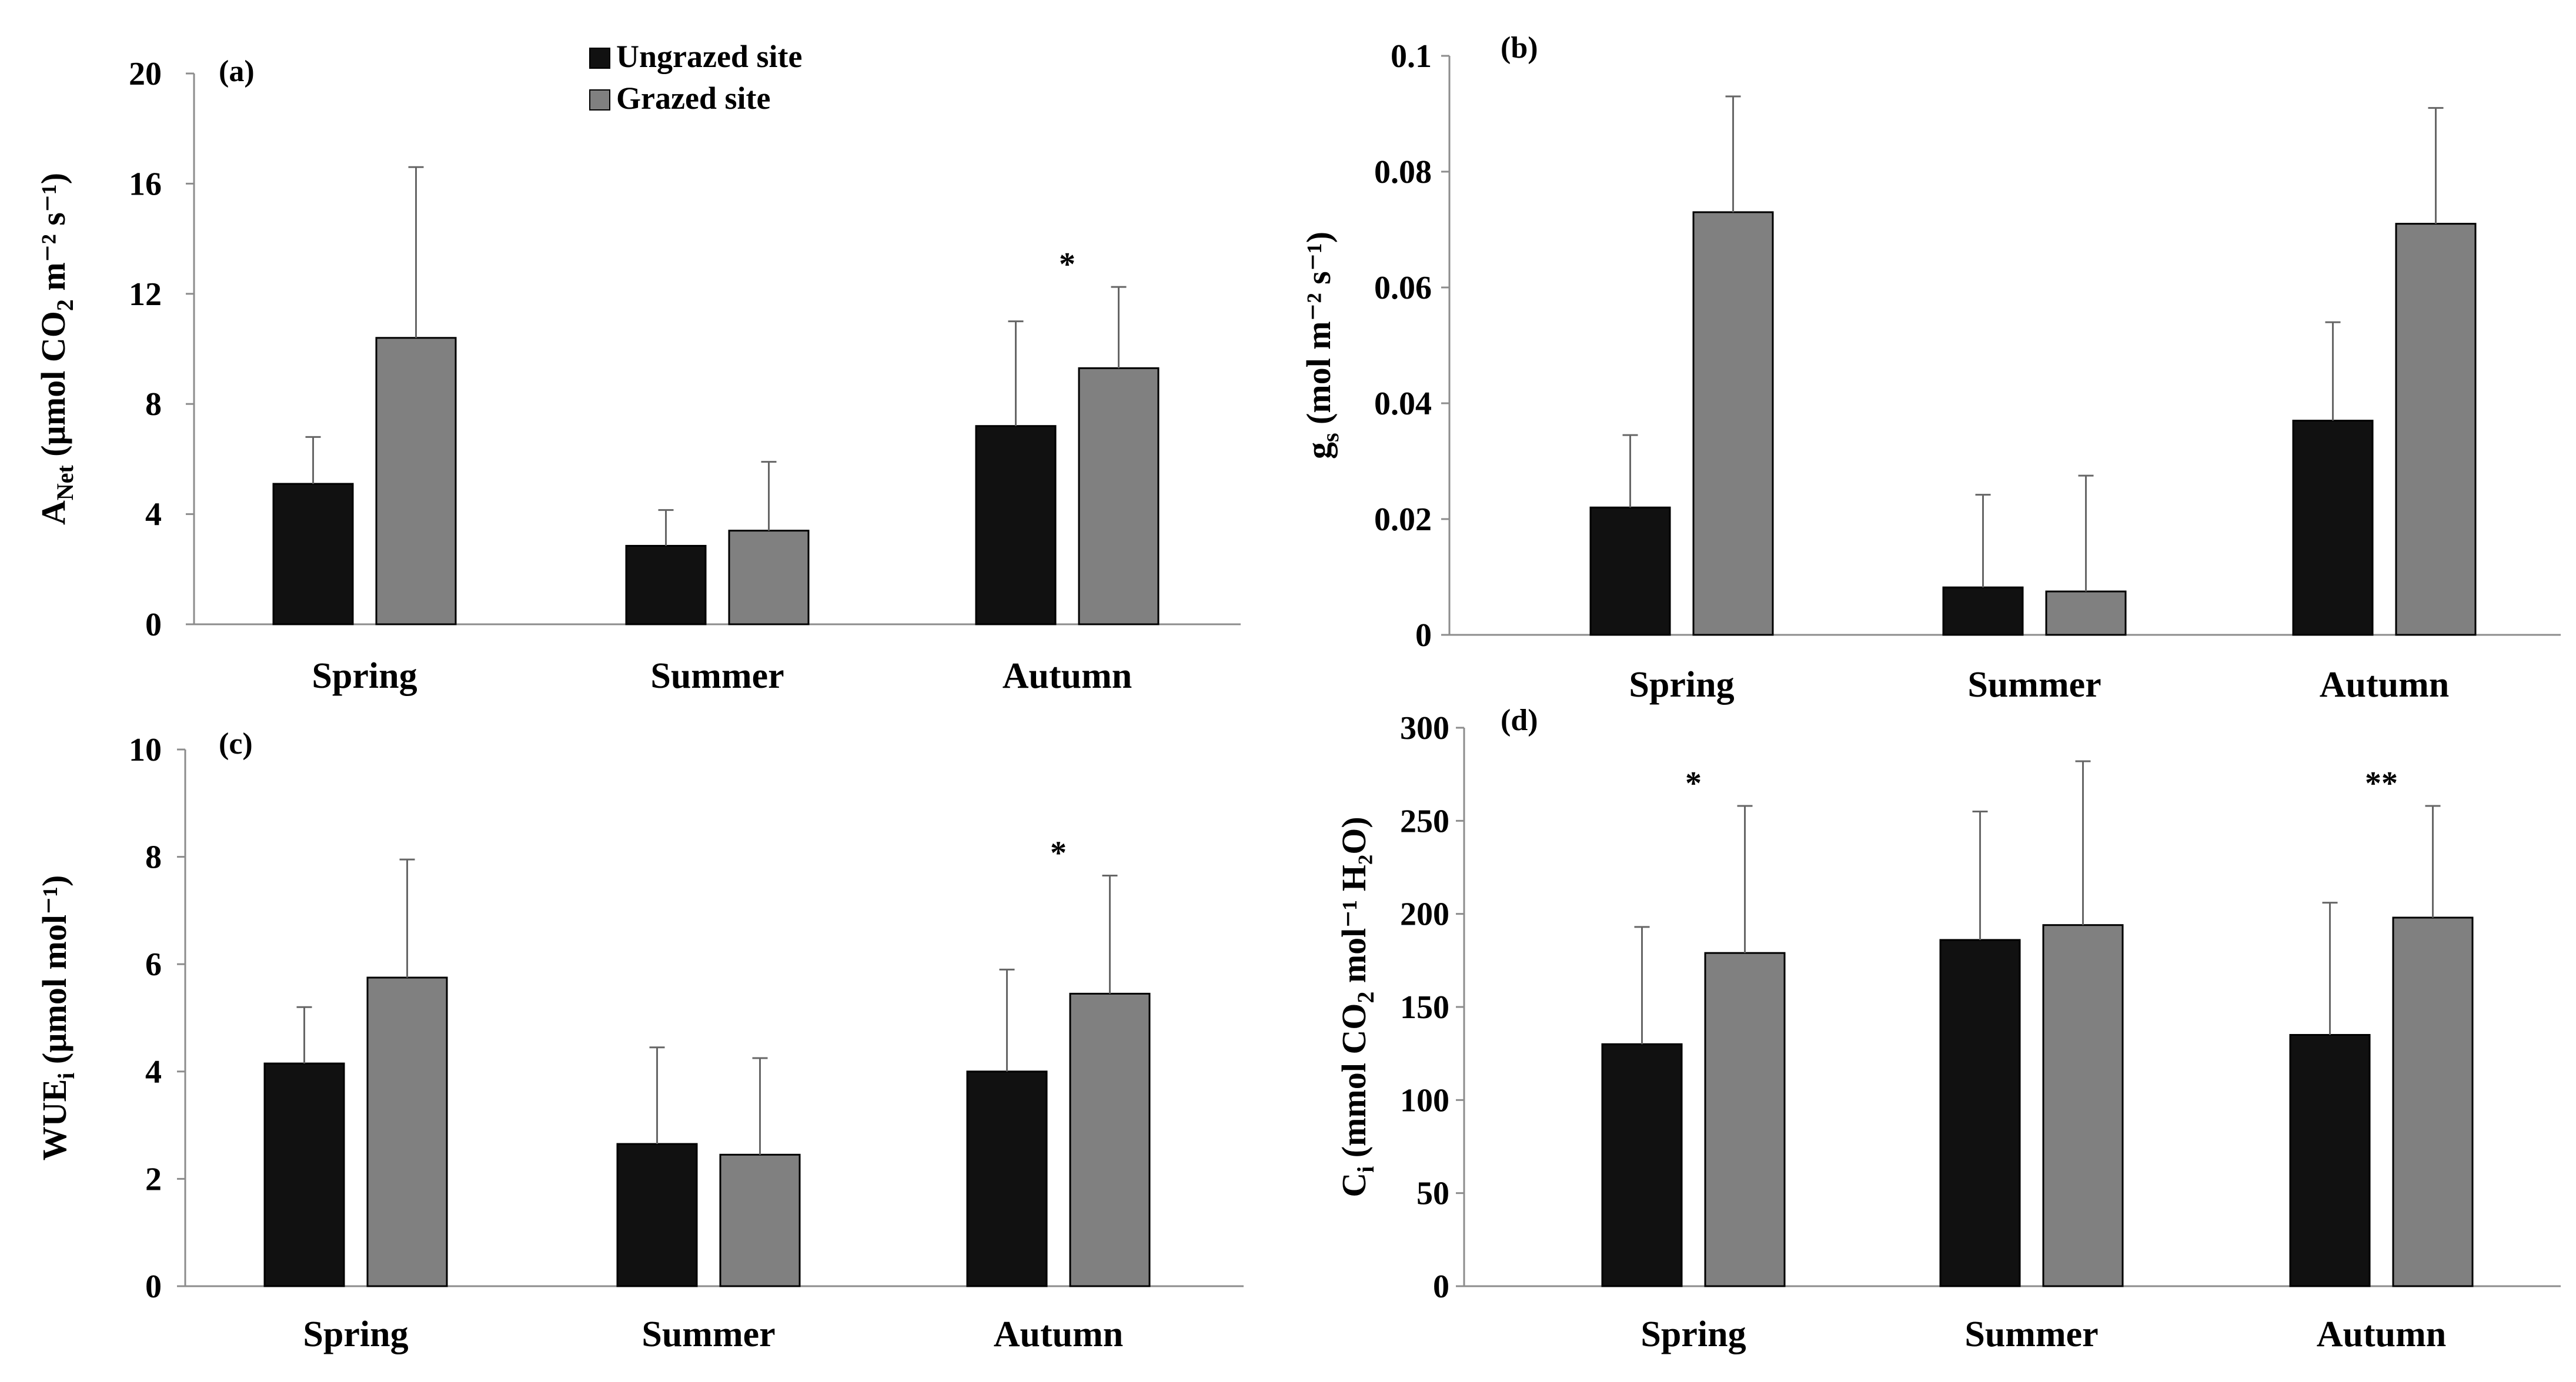 The width and height of the screenshot is (2576, 1382). I want to click on legend-swatch-grazed, so click(599, 100).